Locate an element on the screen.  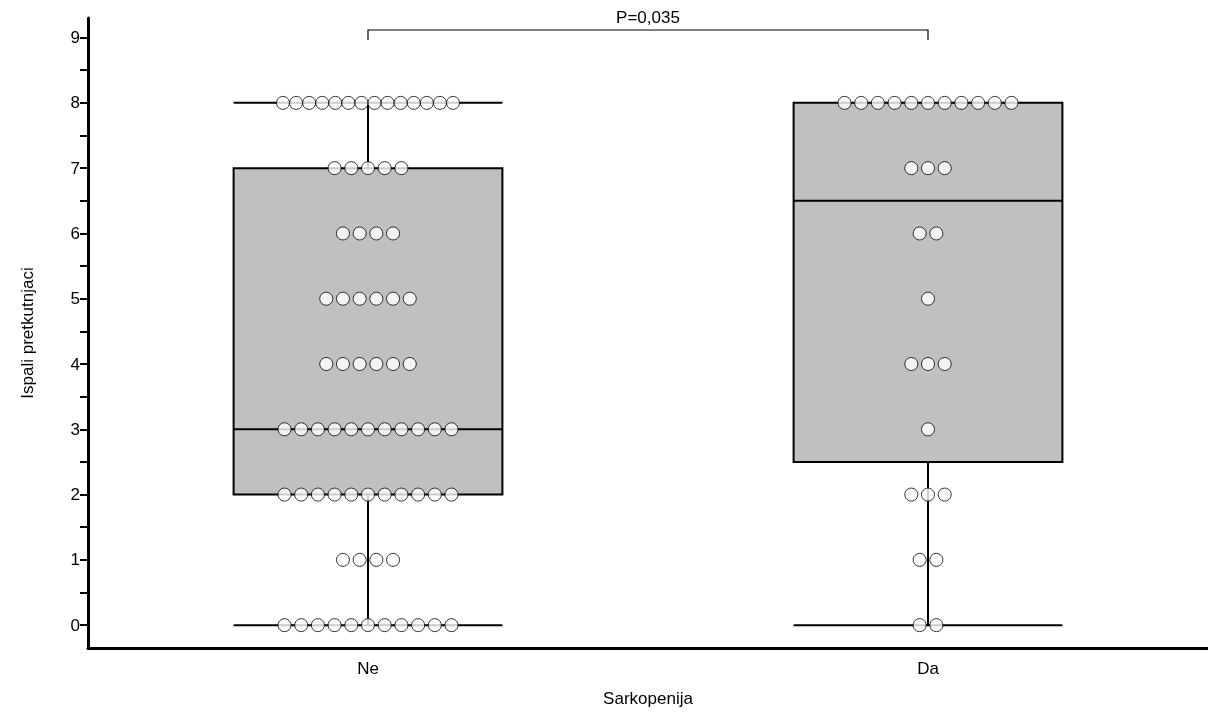
y-tick-label: 7 is located at coordinates (75, 168).